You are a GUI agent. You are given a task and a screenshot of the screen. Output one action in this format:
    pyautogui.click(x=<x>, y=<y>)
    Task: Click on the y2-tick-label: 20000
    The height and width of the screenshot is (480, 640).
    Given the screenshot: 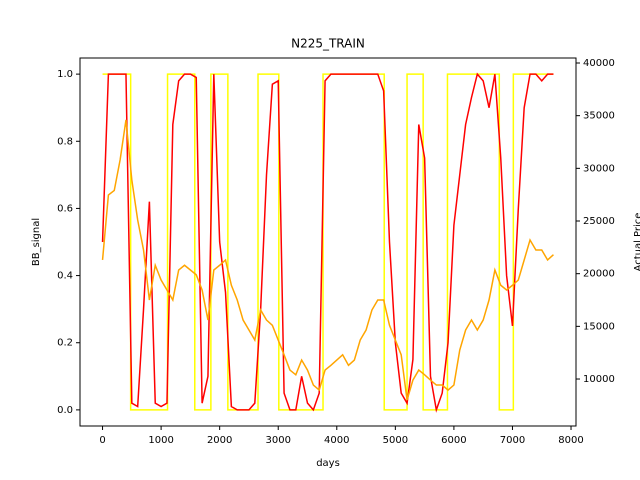 What is the action you would take?
    pyautogui.click(x=599, y=274)
    